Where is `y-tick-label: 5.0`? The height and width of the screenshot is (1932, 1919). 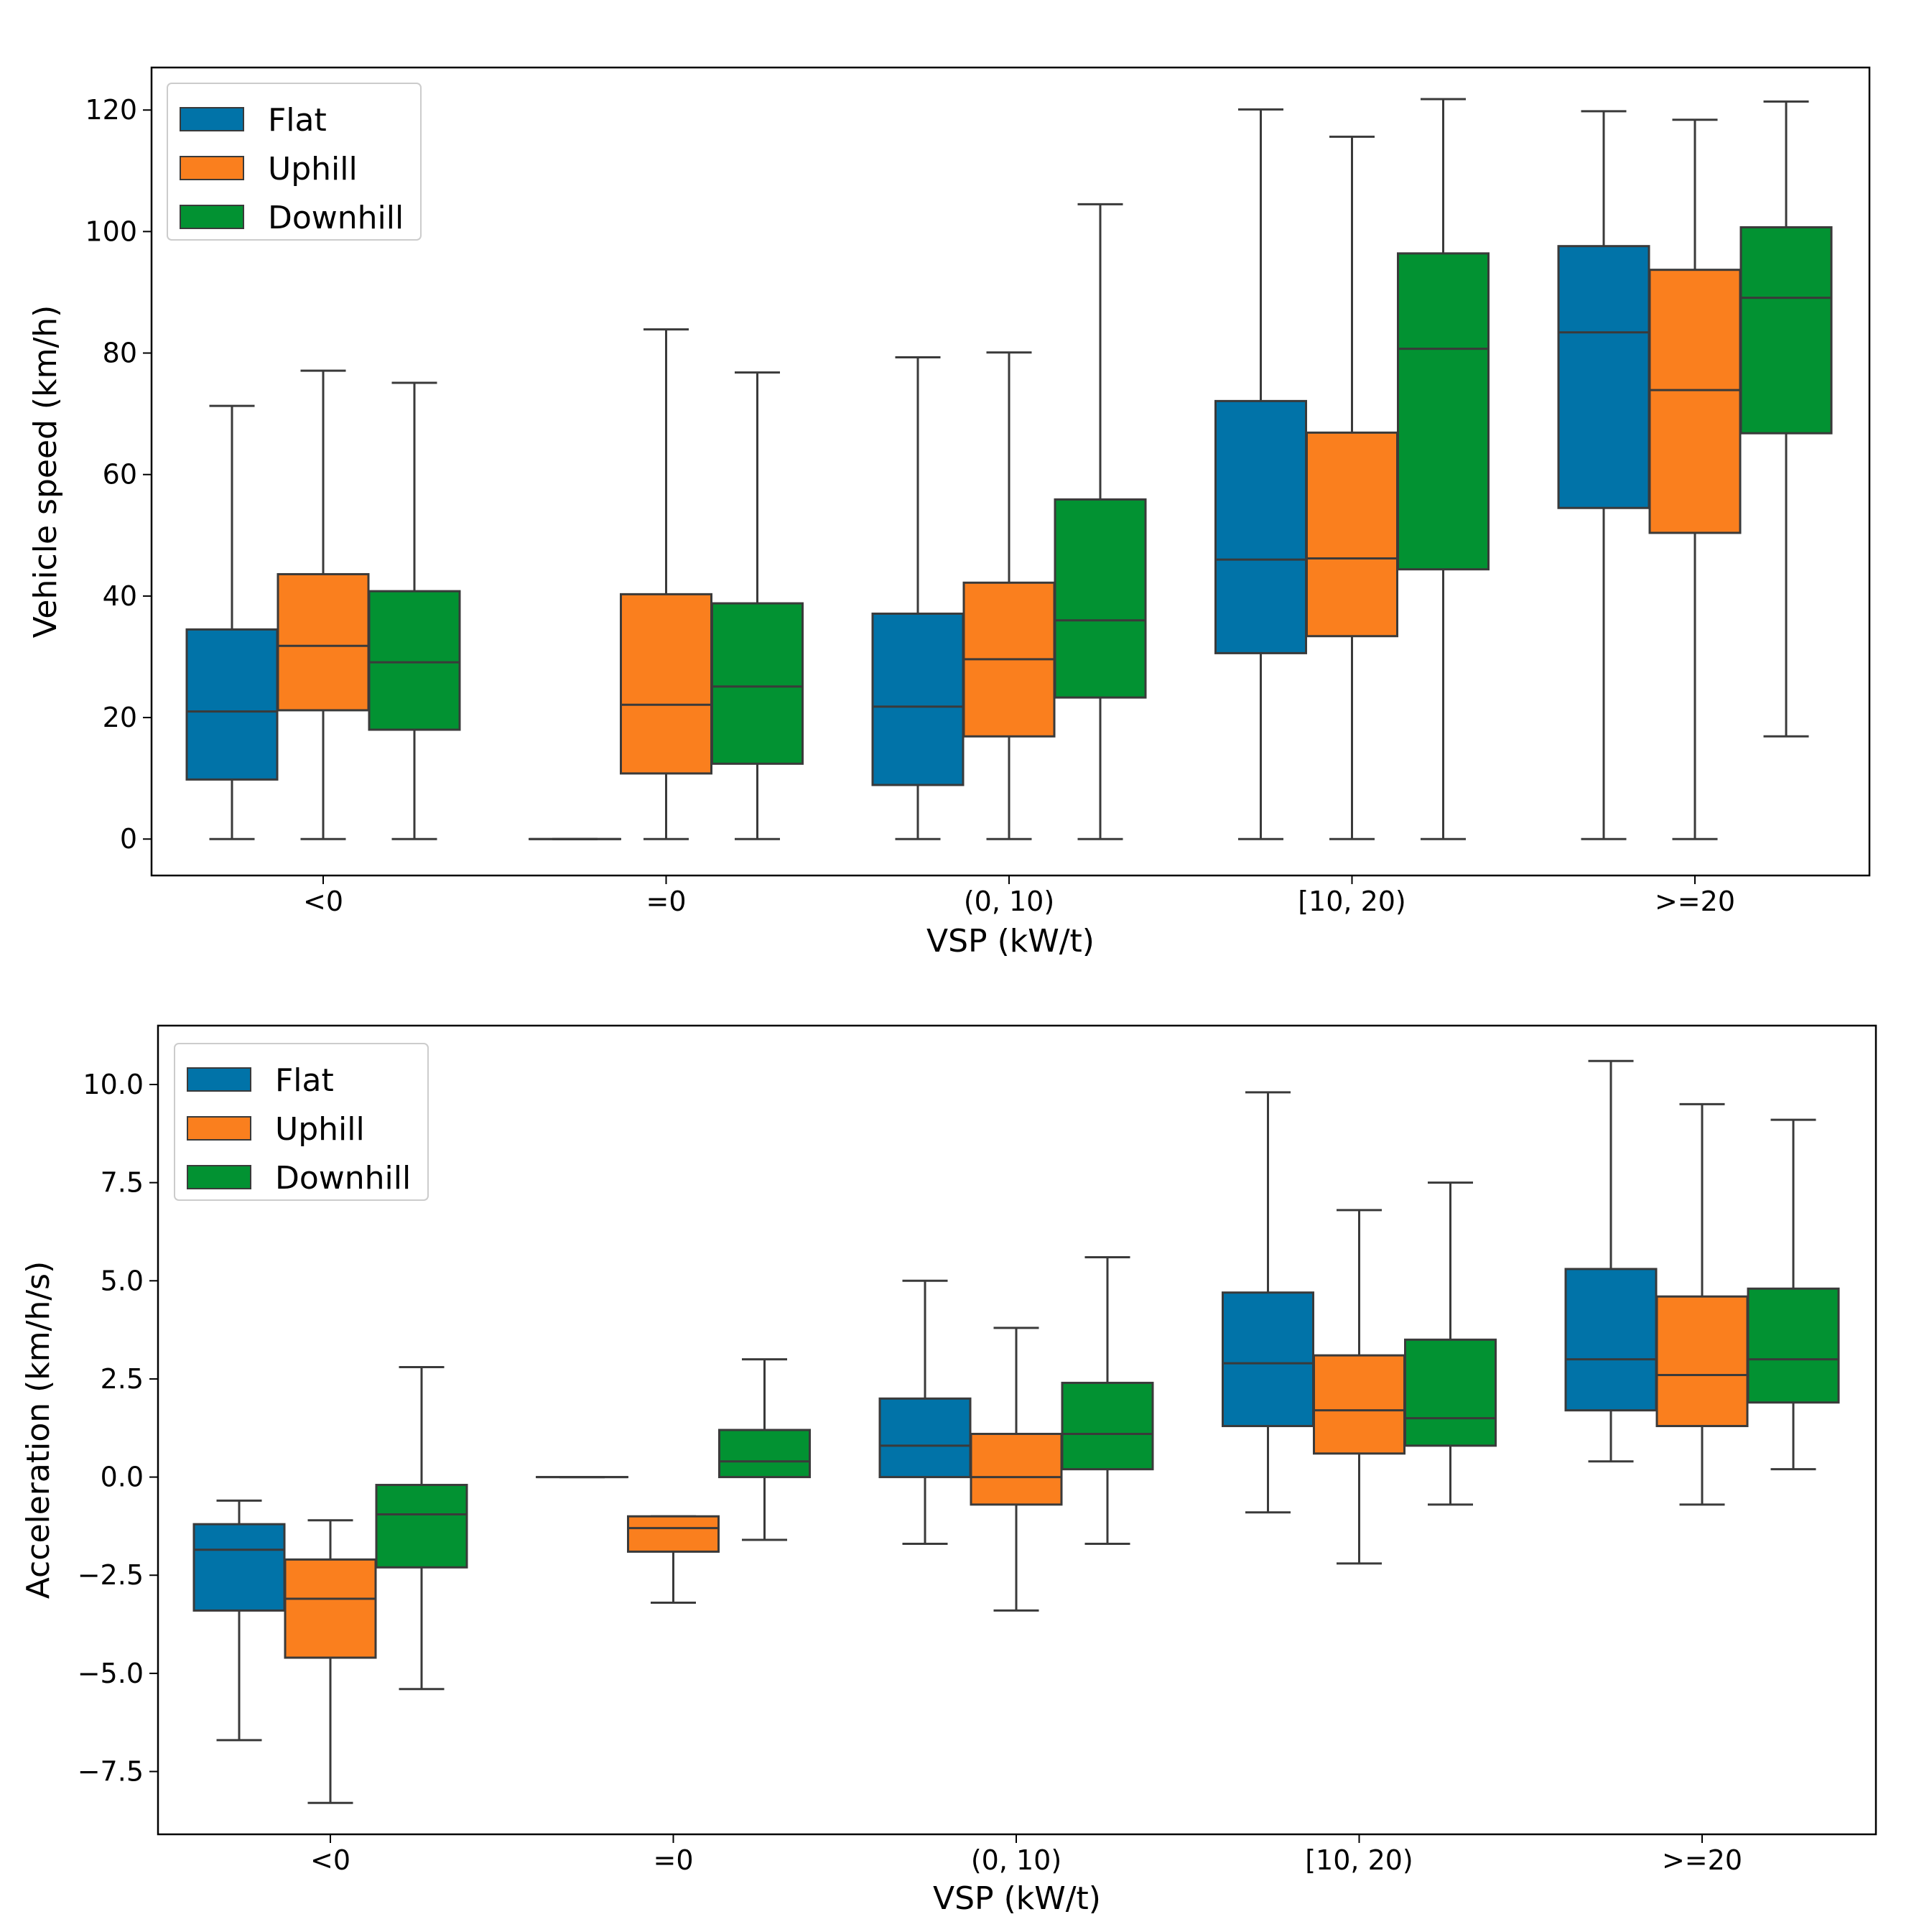
y-tick-label: 5.0 is located at coordinates (122, 1280).